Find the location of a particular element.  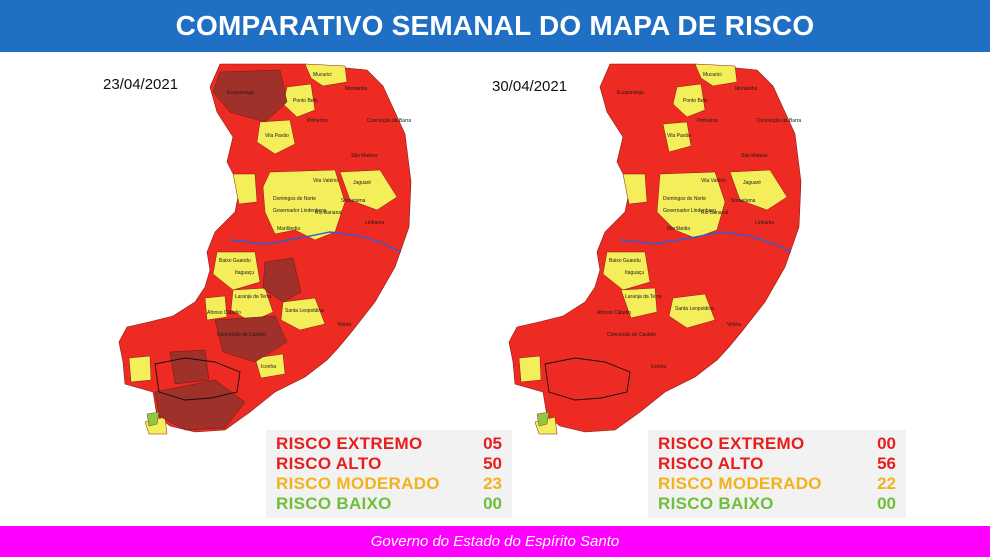

zone-castelo is located at coordinates (251, 339).